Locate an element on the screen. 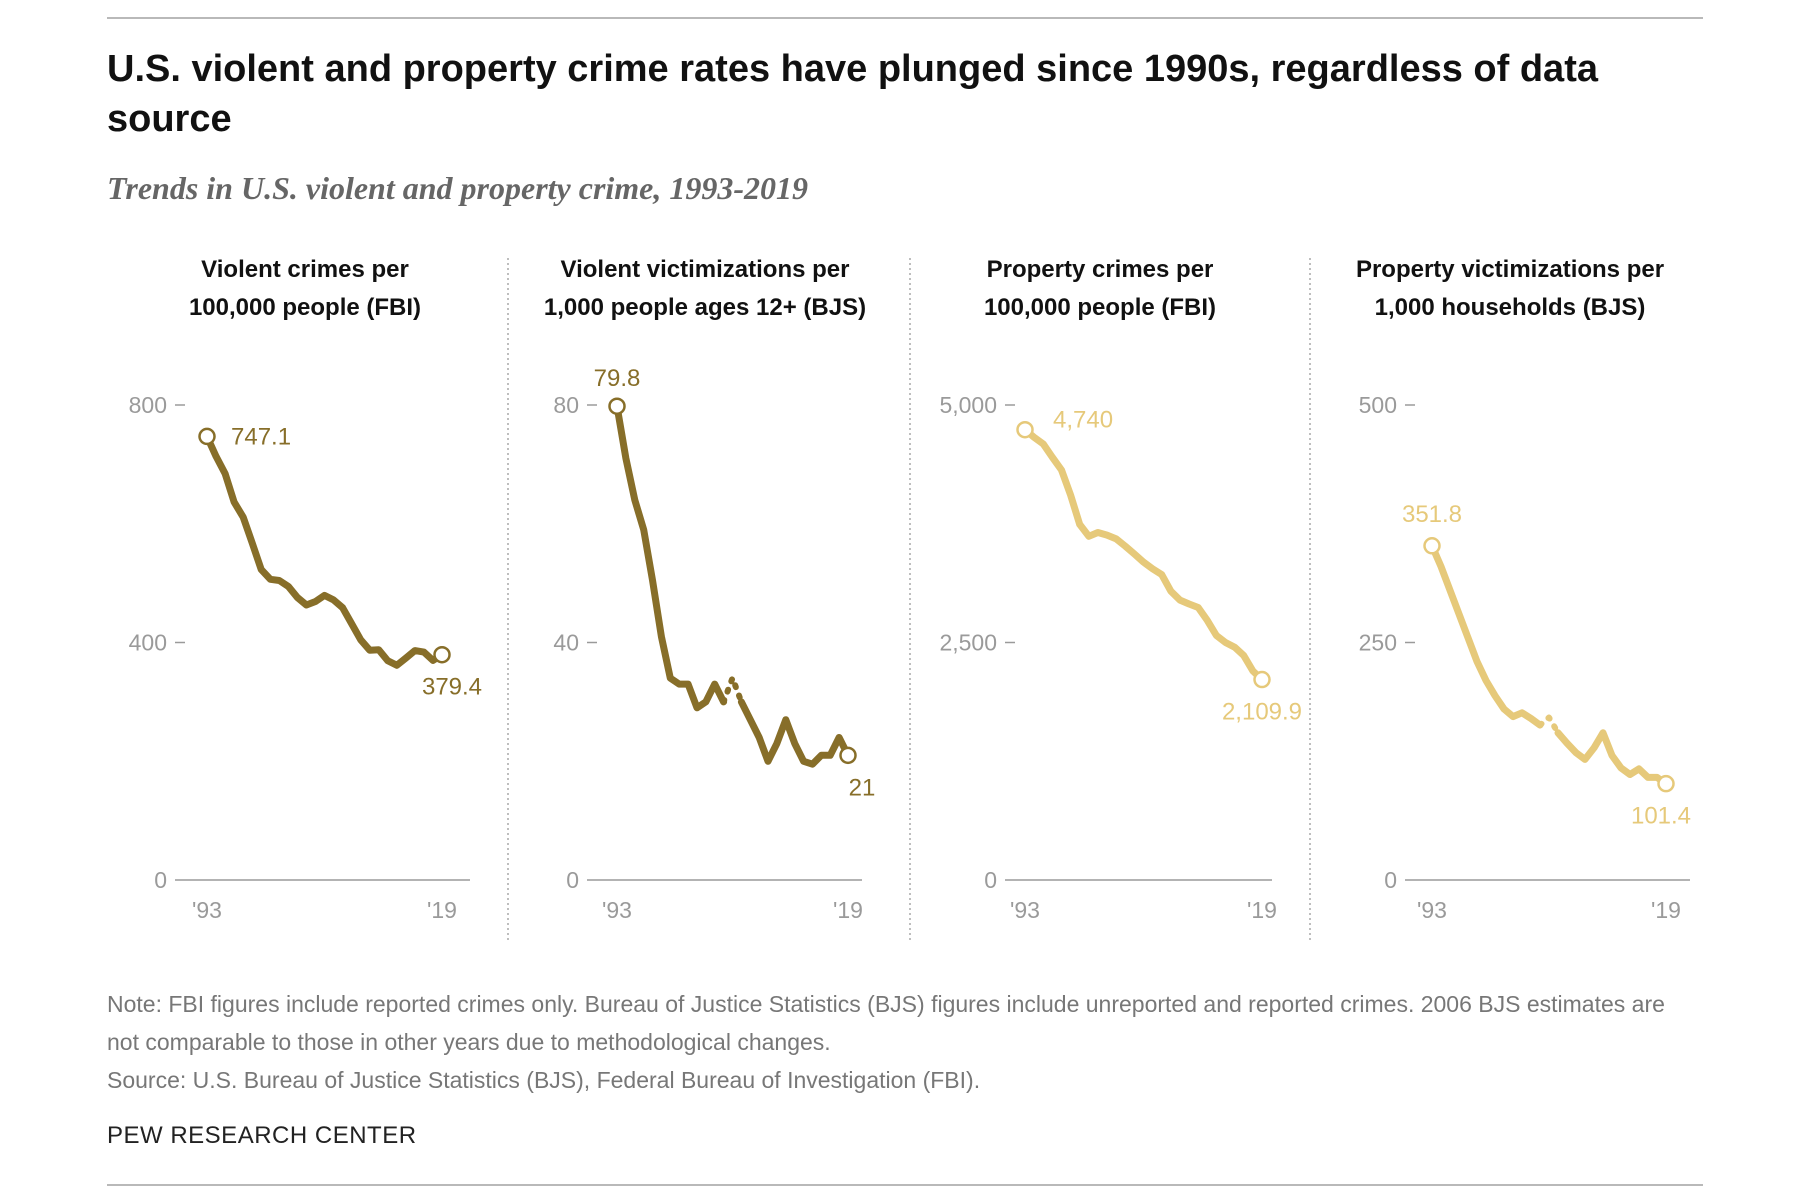 This screenshot has width=1800, height=1200. y-tick-label: 400 is located at coordinates (148, 643).